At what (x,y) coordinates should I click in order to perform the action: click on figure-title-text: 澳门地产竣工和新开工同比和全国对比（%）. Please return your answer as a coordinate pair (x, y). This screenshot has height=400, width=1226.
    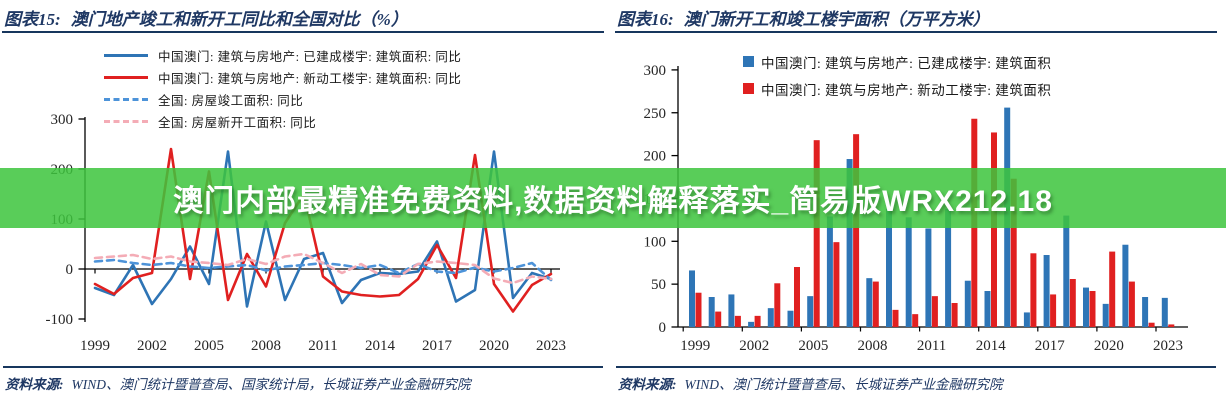
    Looking at the image, I should click on (239, 19).